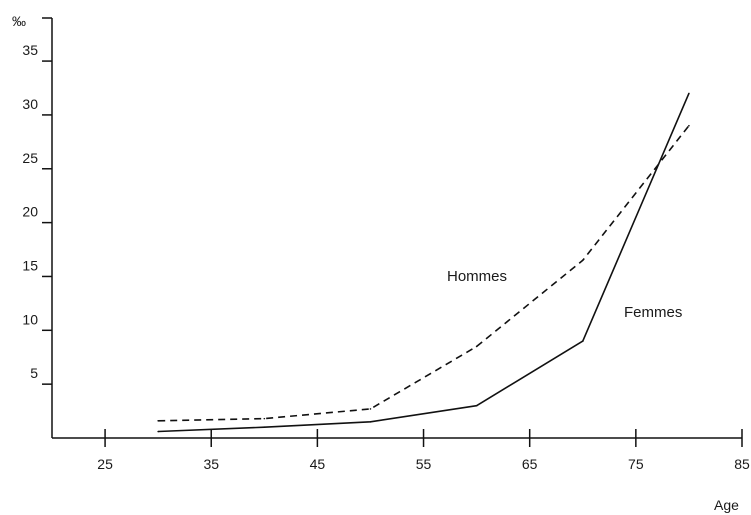 Image resolution: width=751 pixels, height=515 pixels. I want to click on y-tick-label: 25, so click(30, 158).